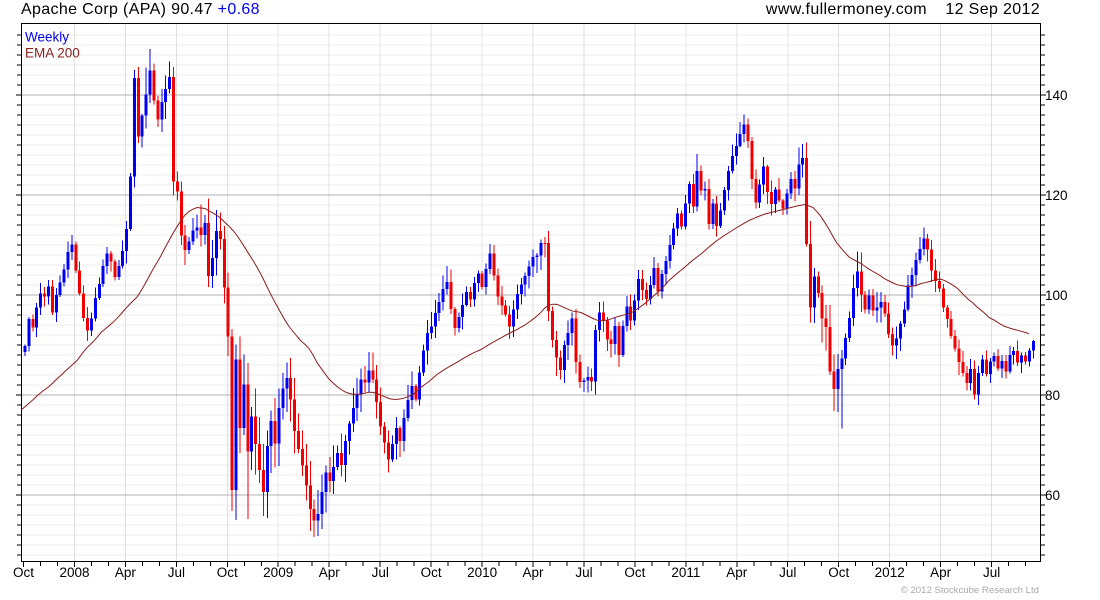 The width and height of the screenshot is (1100, 600). I want to click on svg-text: 80, so click(1052, 395).